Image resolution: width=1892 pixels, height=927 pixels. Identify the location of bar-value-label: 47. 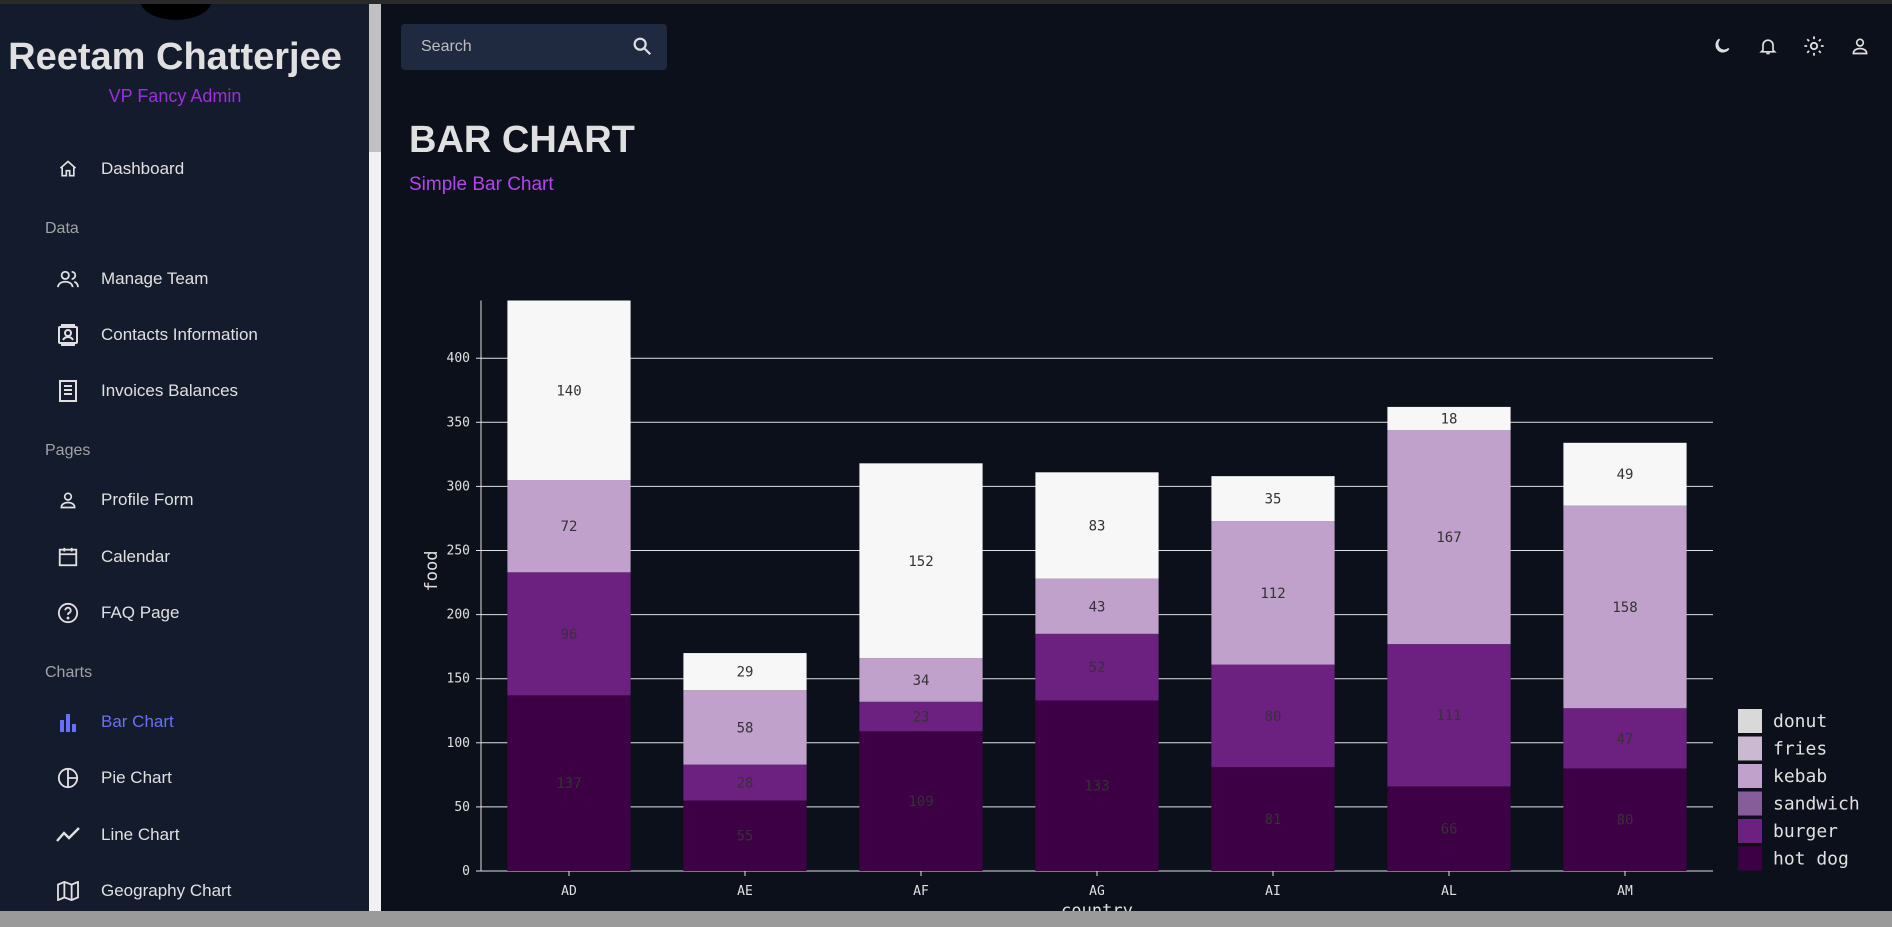
(1625, 739).